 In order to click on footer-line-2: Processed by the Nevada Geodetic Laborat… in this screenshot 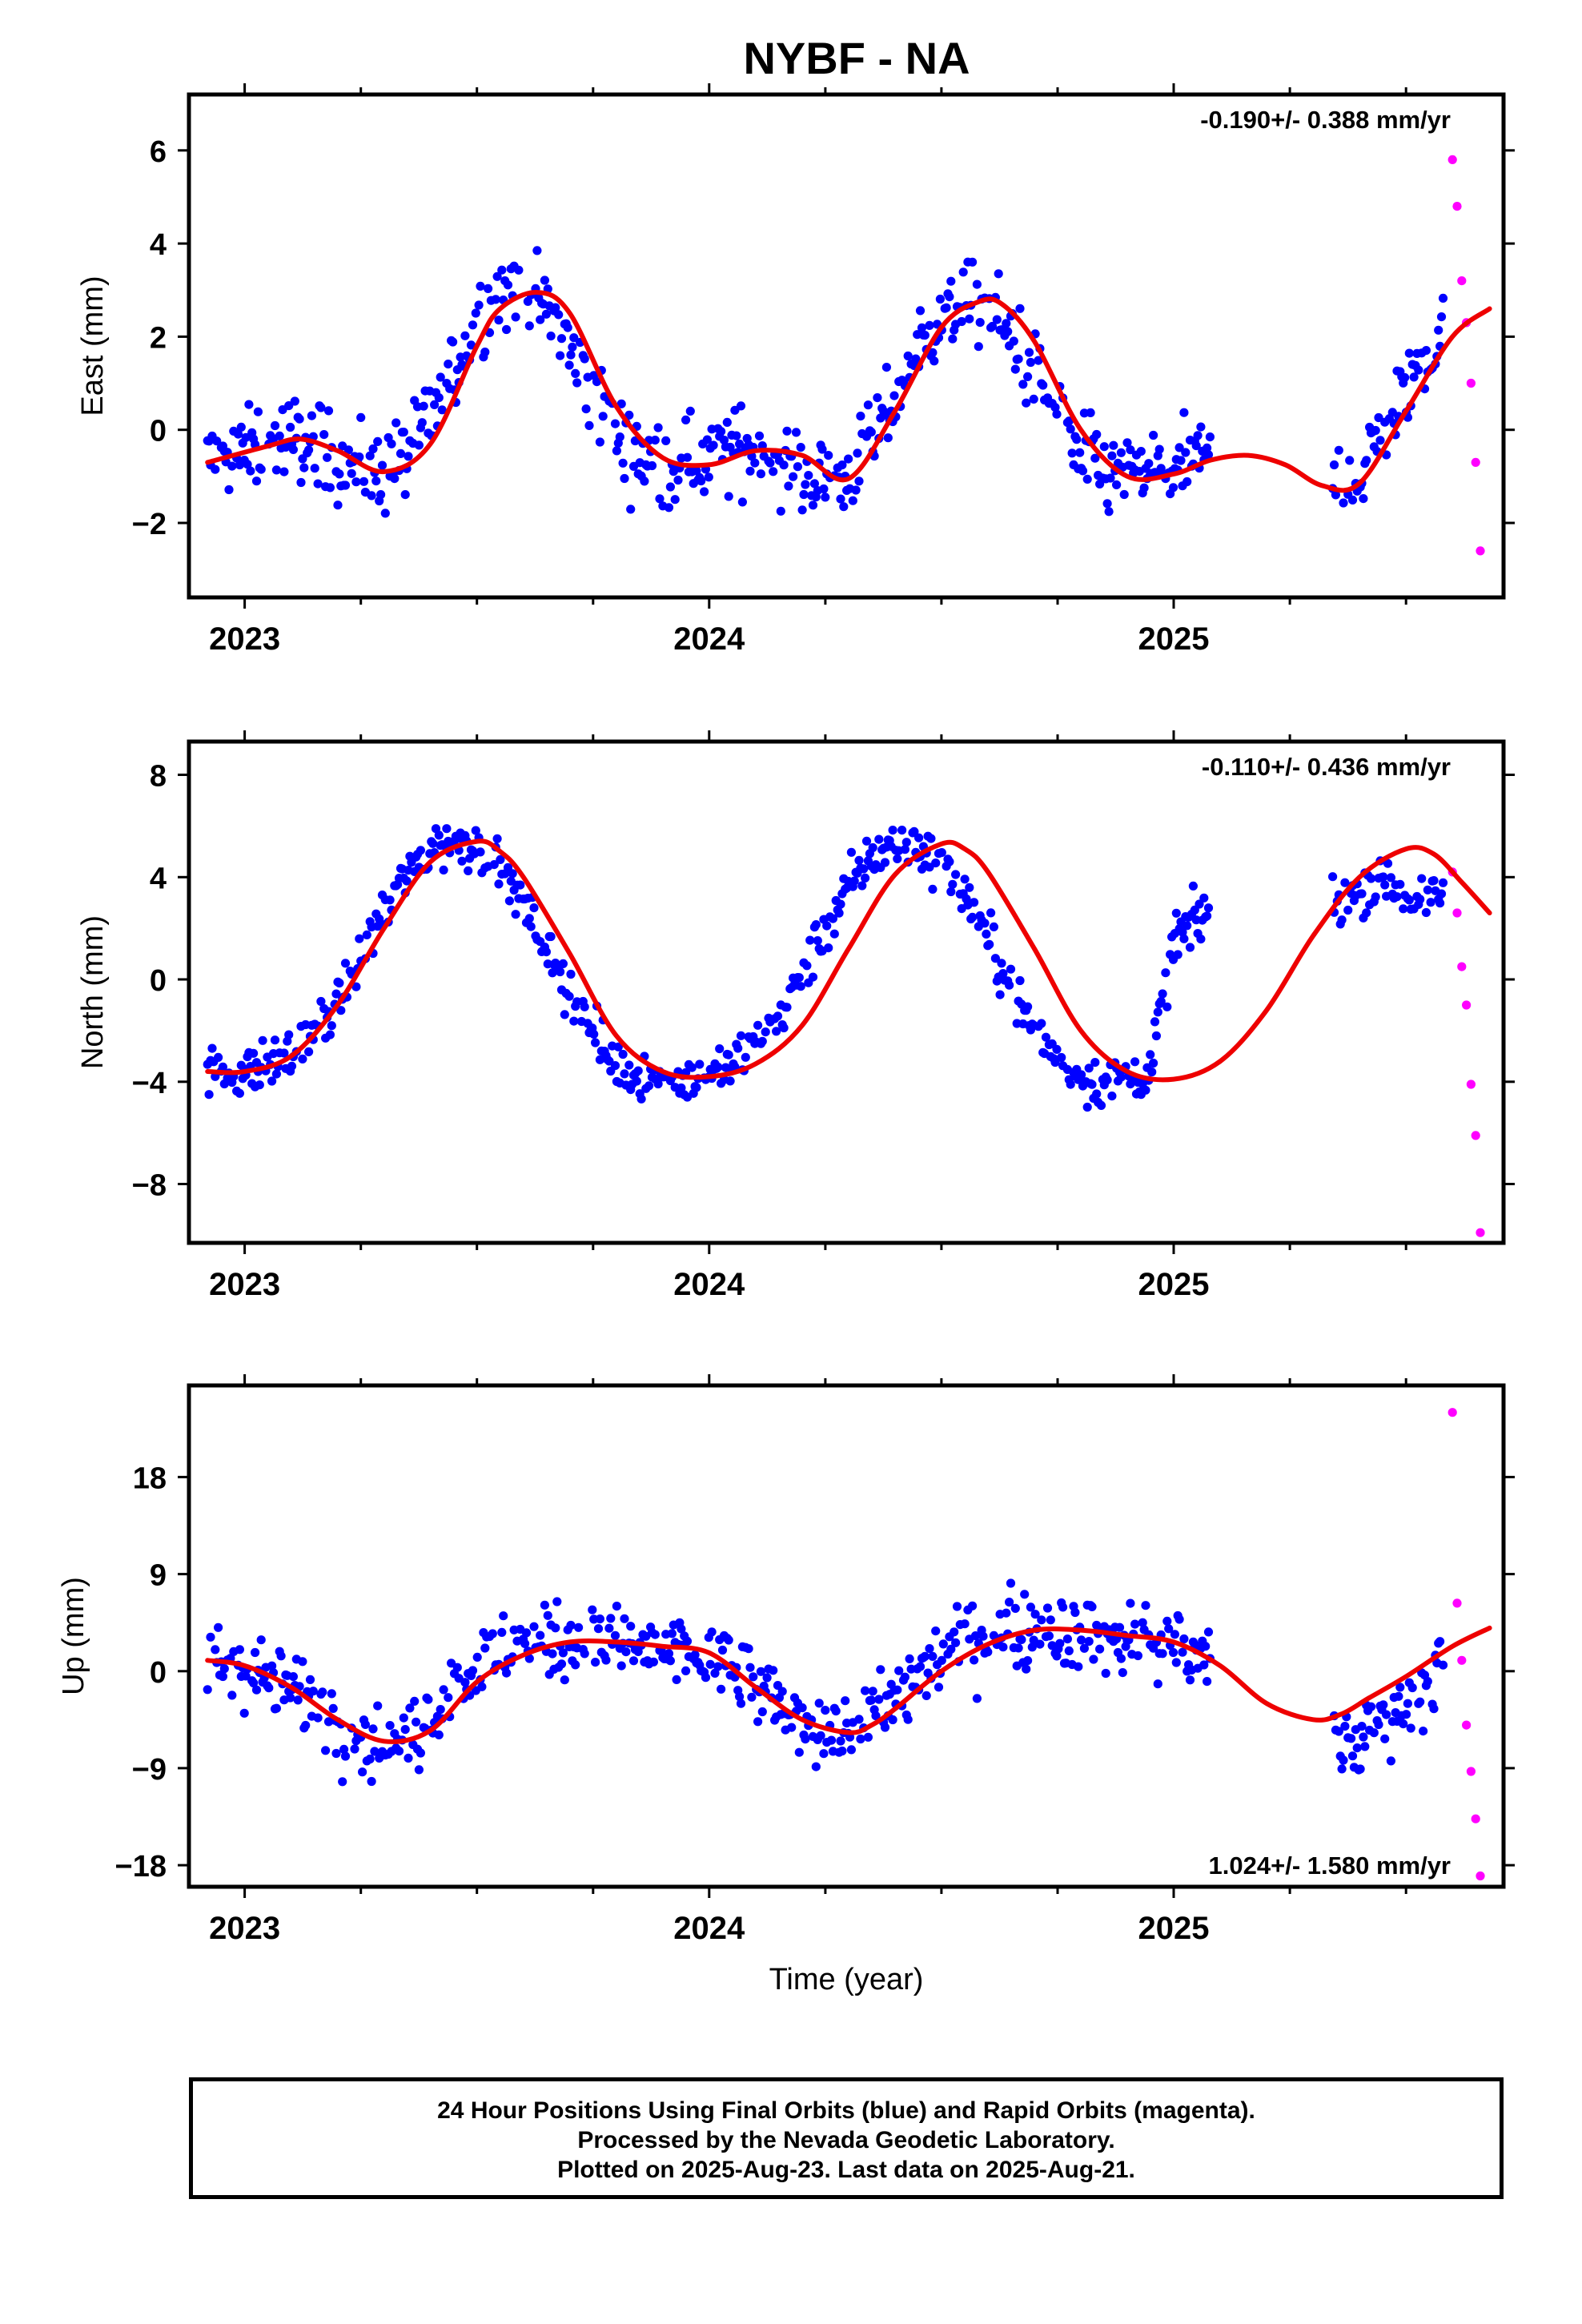, I will do `click(846, 2140)`.